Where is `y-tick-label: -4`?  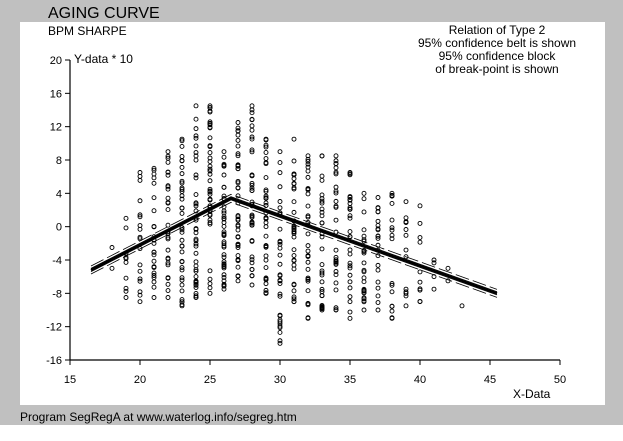
y-tick-label: -4 is located at coordinates (57, 261).